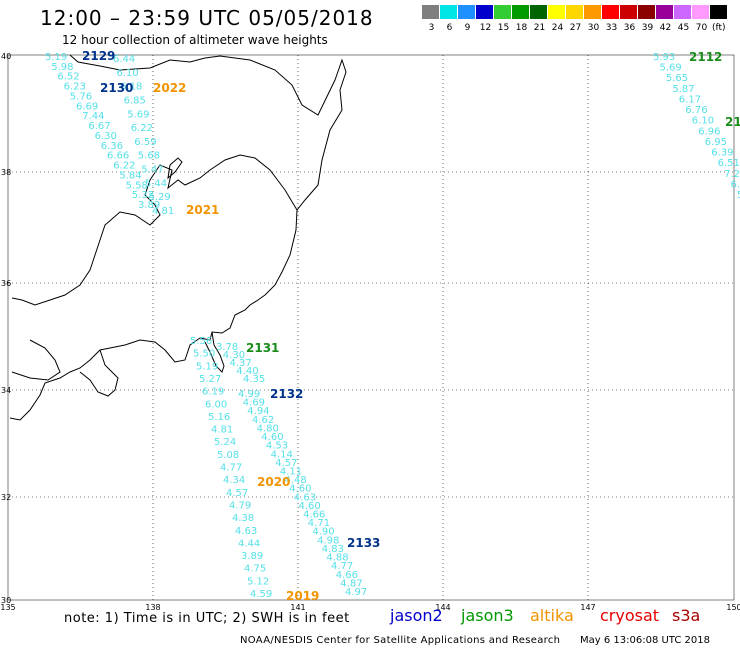 The width and height of the screenshot is (740, 650). Describe the element at coordinates (664, 57) in the screenshot. I see `wave-height-value: 5.93` at that location.